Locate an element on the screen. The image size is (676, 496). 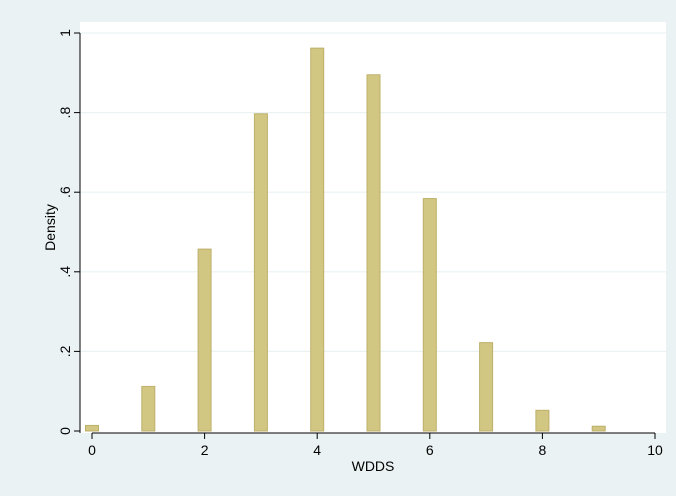
x-tick-label: 0 is located at coordinates (92, 450).